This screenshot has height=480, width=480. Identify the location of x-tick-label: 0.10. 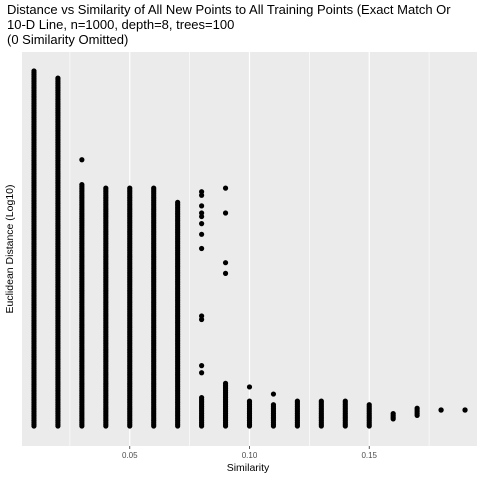
(250, 455).